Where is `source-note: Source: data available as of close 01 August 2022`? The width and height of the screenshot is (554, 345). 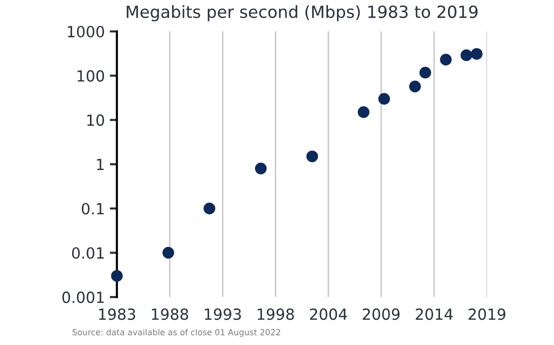 source-note: Source: data available as of close 01 August 2022 is located at coordinates (176, 332).